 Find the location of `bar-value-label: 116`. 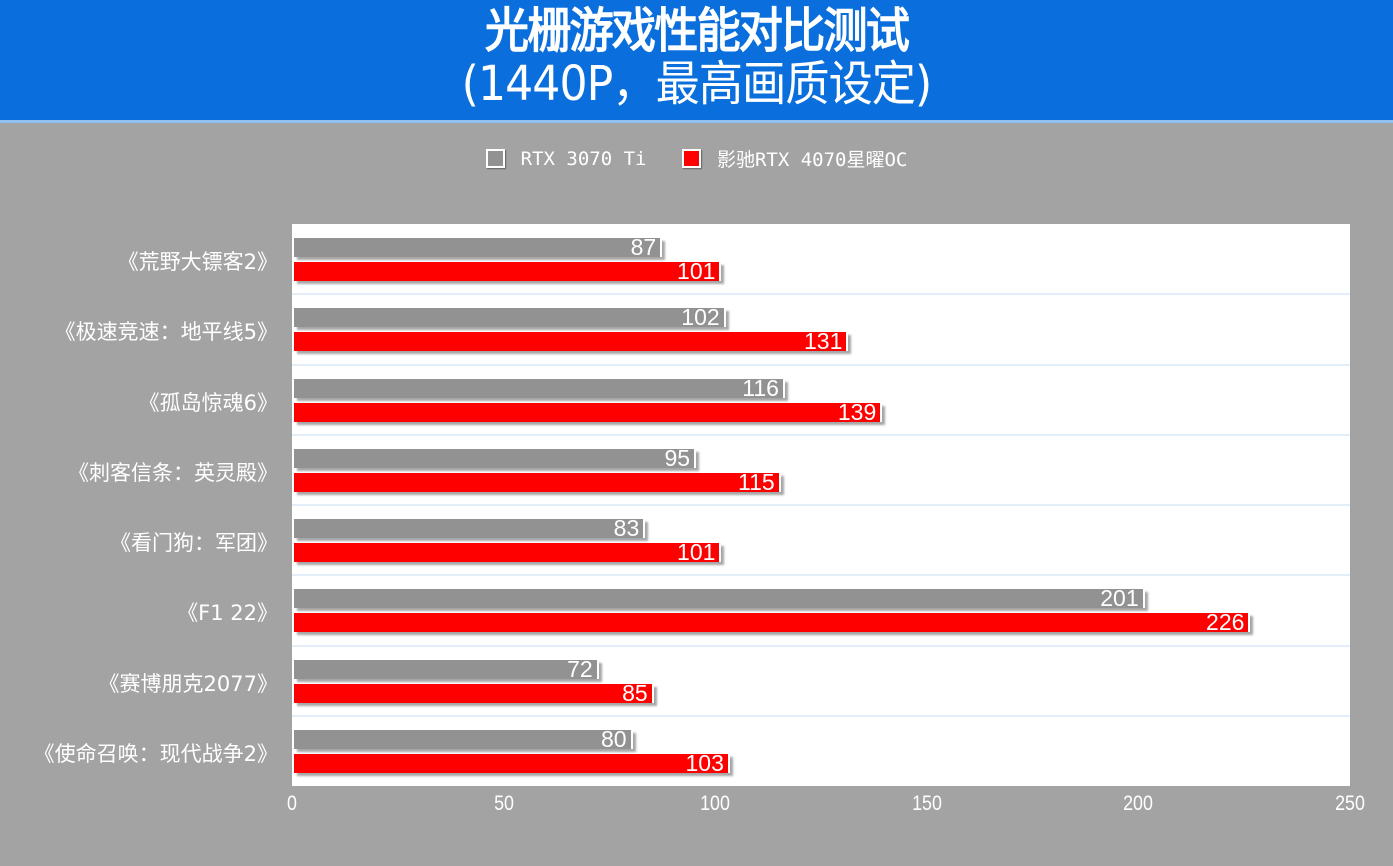

bar-value-label: 116 is located at coordinates (760, 387).